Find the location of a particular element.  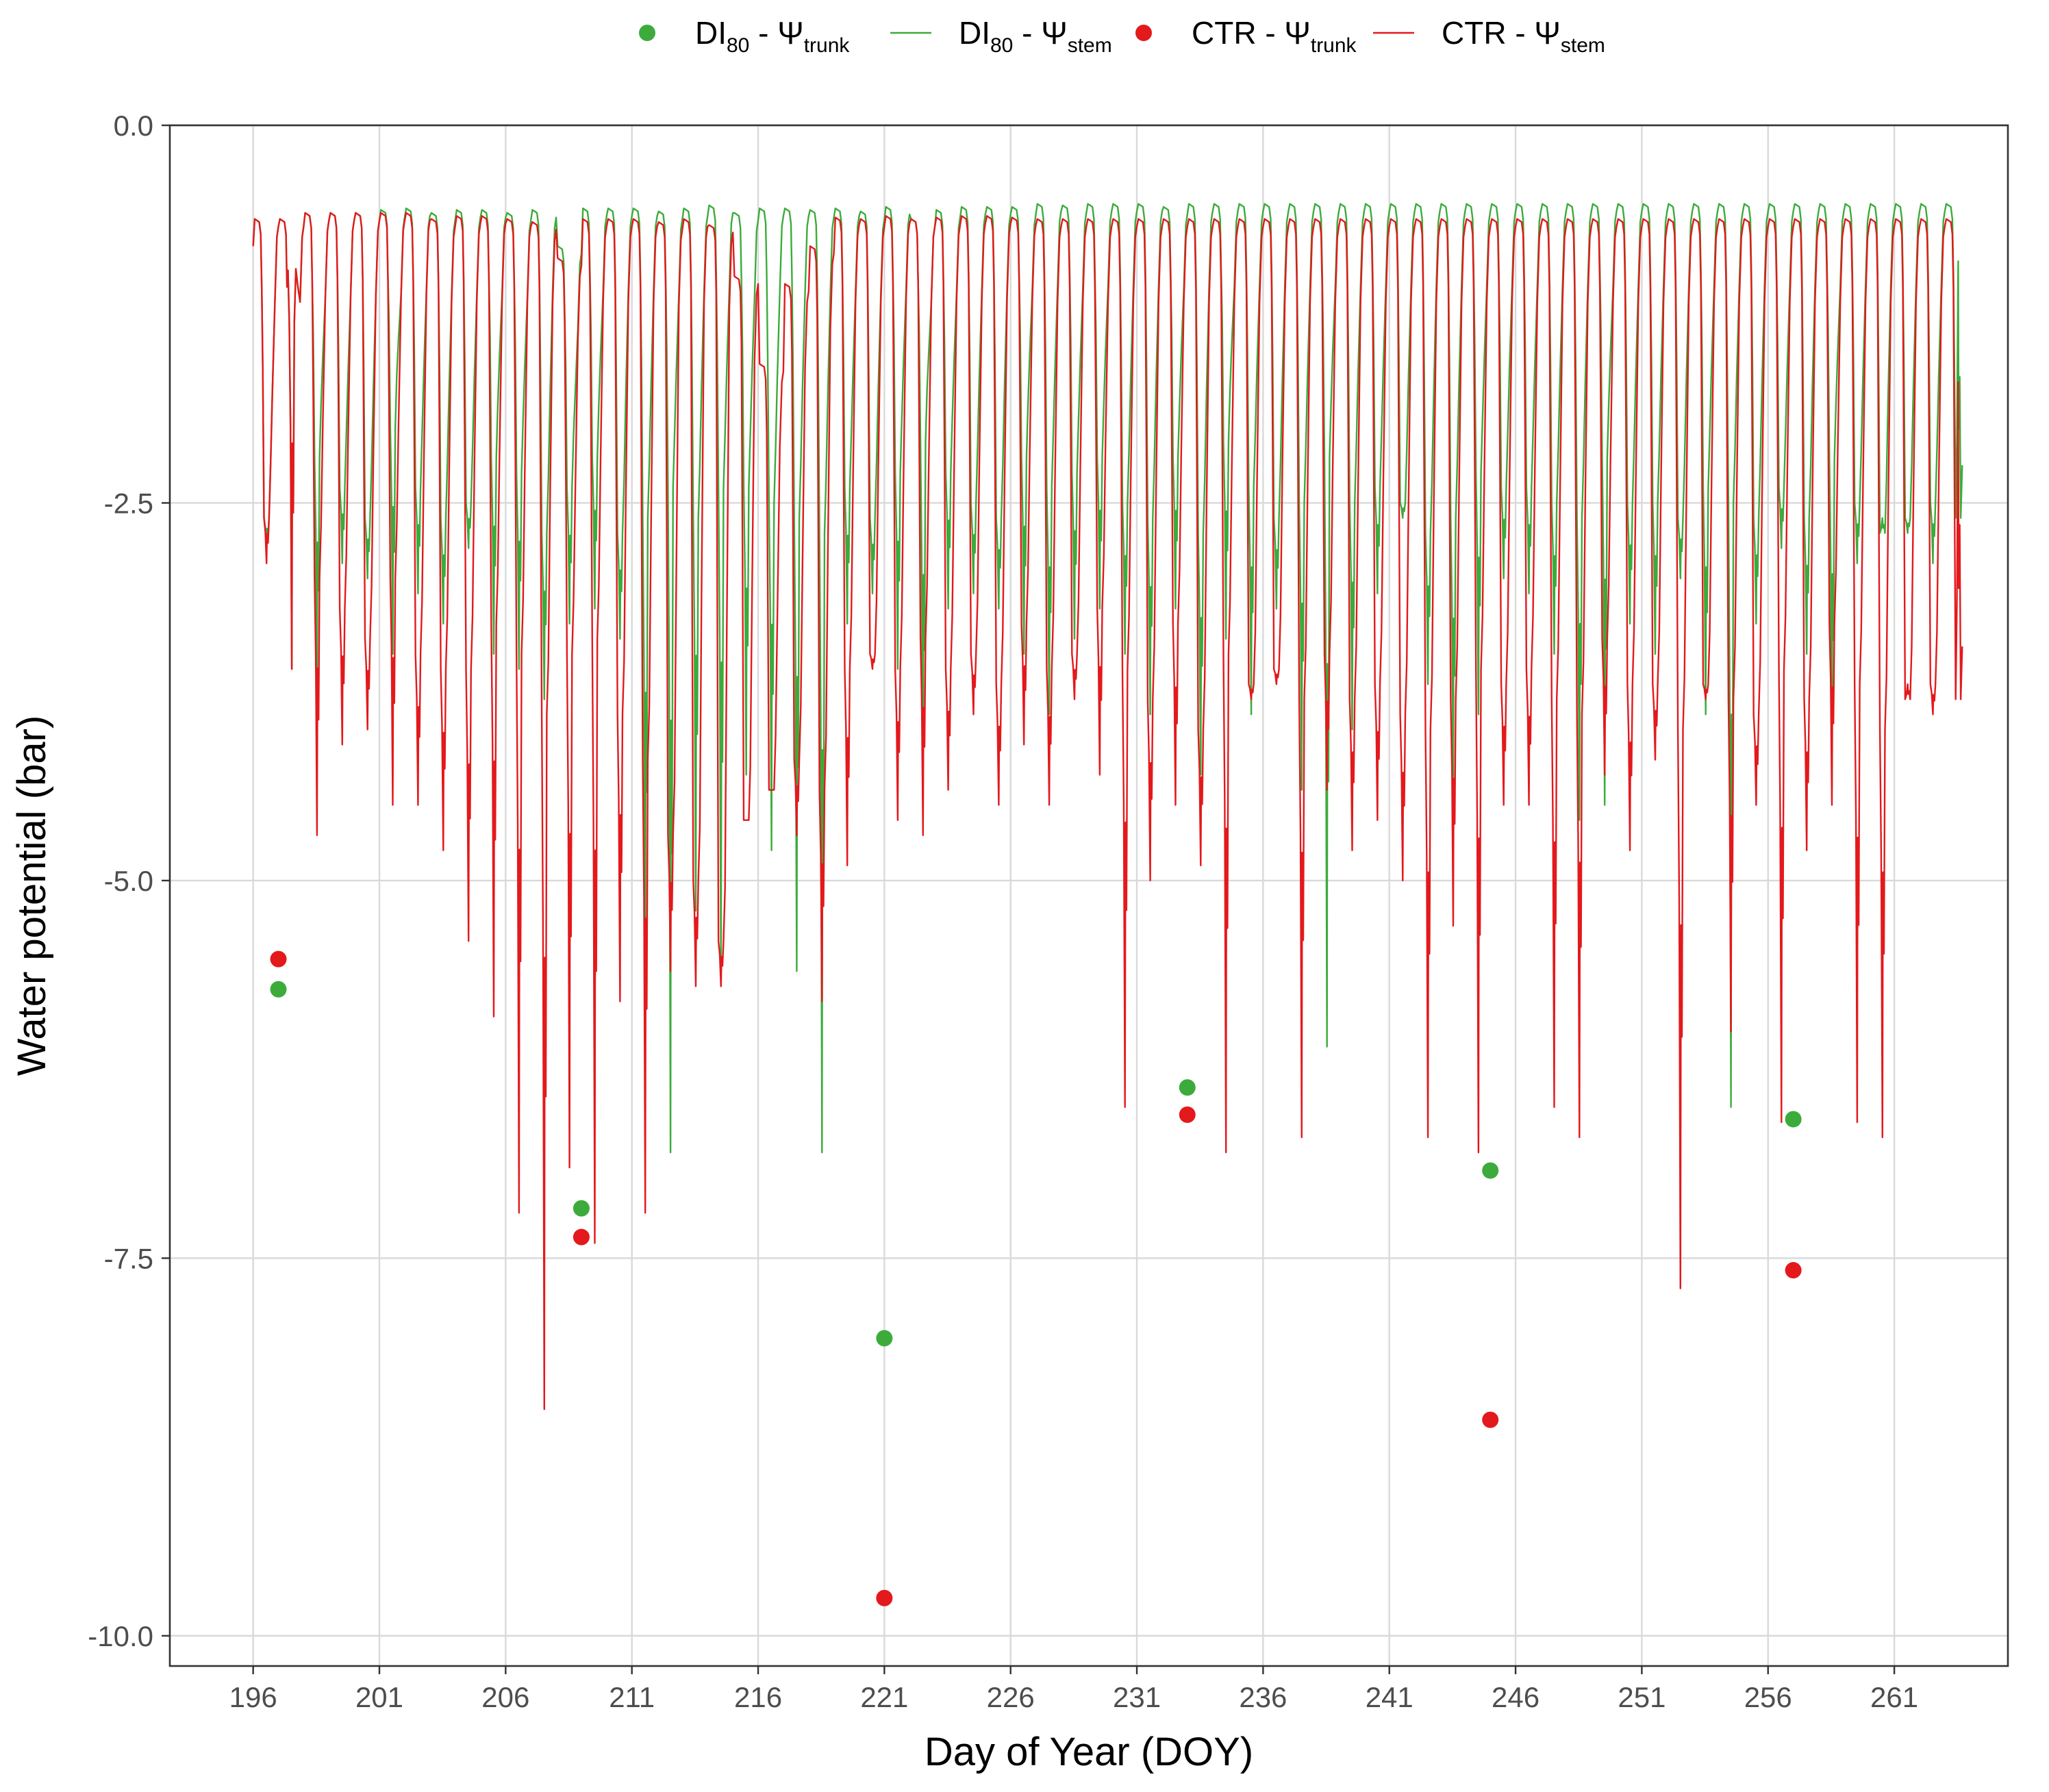

x-tick-label-226: 226 is located at coordinates (1011, 1697).